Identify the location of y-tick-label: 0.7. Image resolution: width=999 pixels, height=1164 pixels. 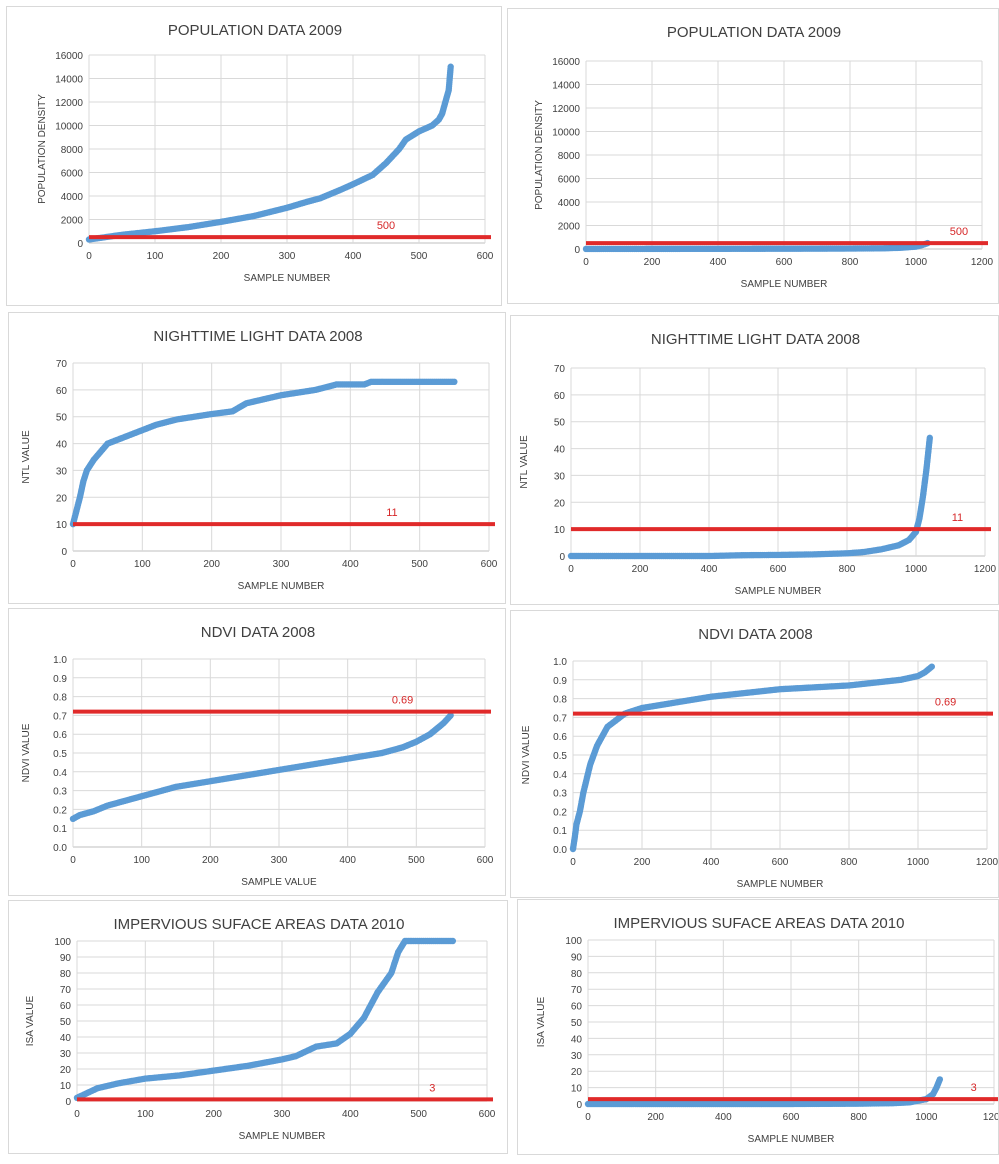
(60, 716).